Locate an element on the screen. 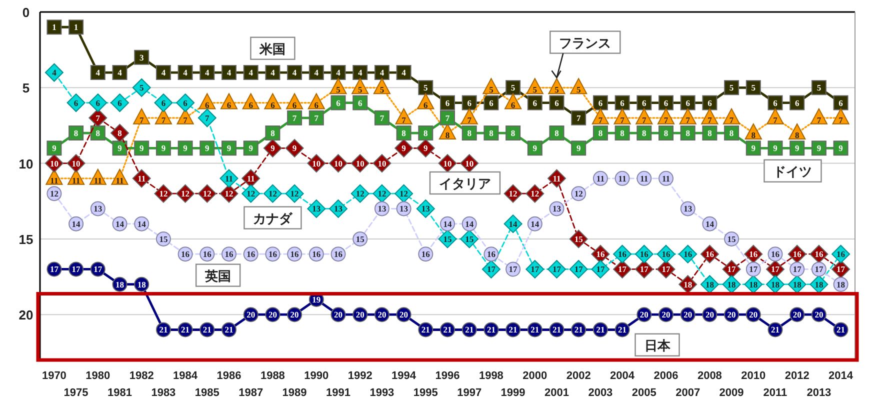  data-label: 19 is located at coordinates (316, 299).